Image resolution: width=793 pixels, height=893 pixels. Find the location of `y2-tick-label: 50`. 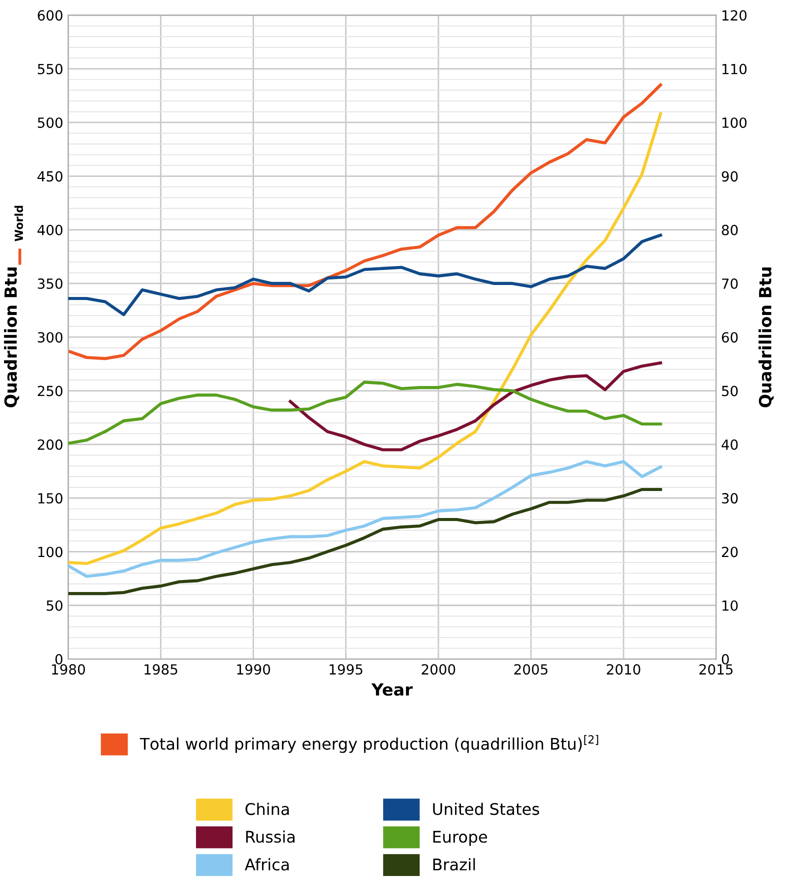

y2-tick-label: 50 is located at coordinates (730, 391).